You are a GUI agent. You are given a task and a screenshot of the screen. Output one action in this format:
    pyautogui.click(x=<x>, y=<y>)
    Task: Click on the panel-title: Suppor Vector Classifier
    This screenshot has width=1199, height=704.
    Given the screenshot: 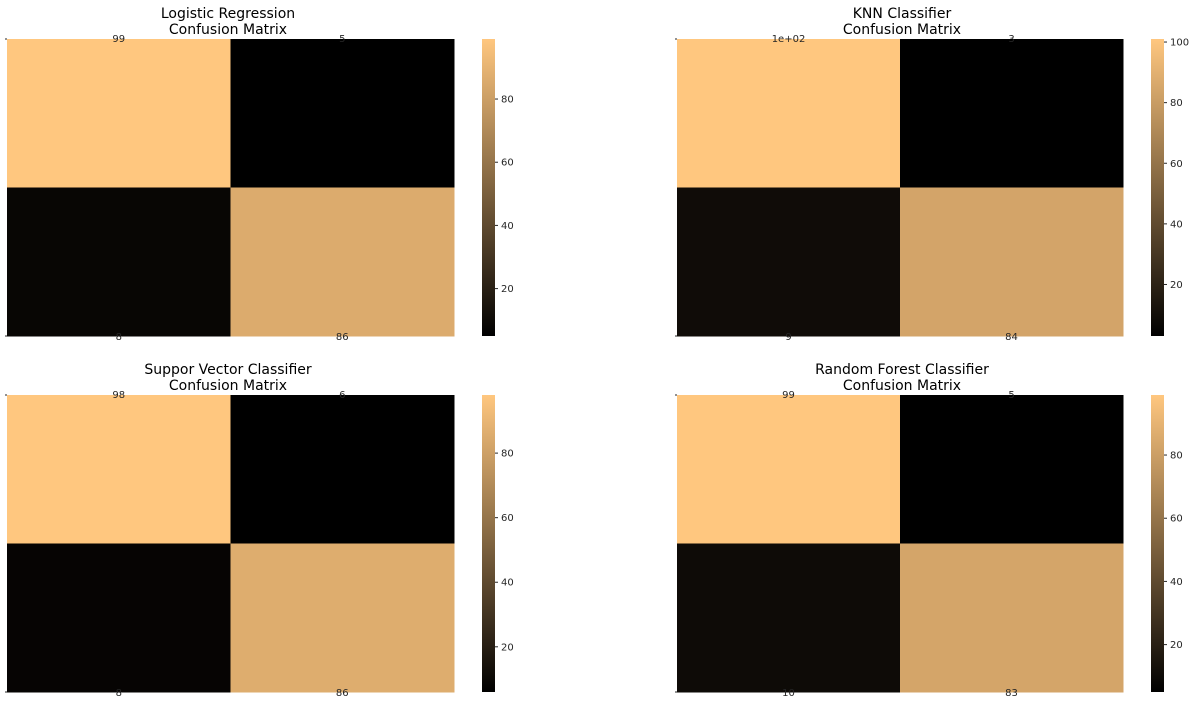 What is the action you would take?
    pyautogui.click(x=228, y=370)
    